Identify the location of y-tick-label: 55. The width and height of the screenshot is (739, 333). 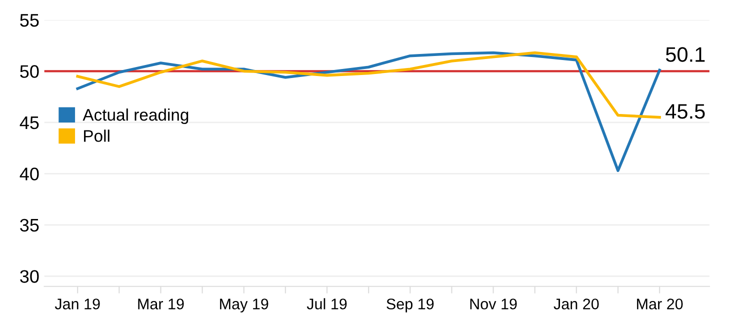
(29, 20).